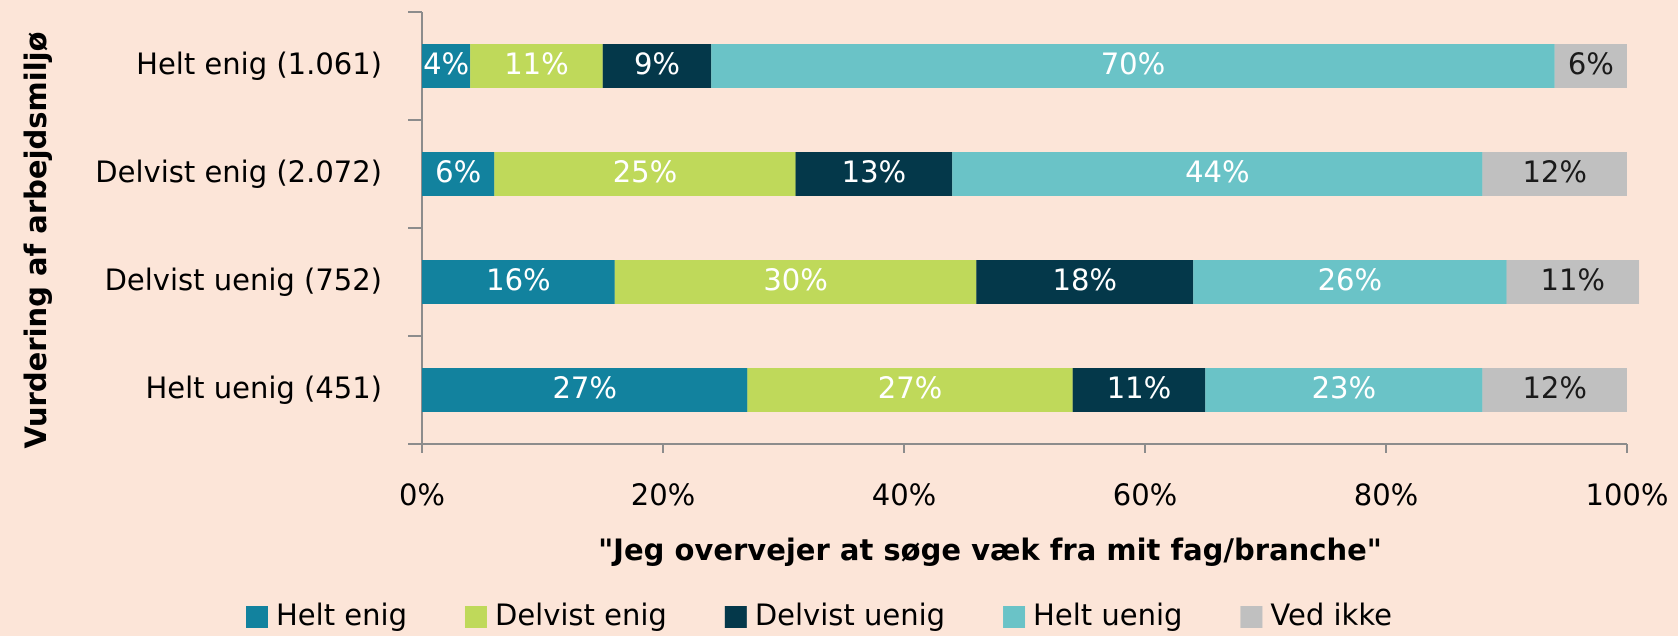 Image resolution: width=1678 pixels, height=636 pixels. What do you see at coordinates (238, 172) in the screenshot?
I see `y-tick-label: Delvist enig (2.072)` at bounding box center [238, 172].